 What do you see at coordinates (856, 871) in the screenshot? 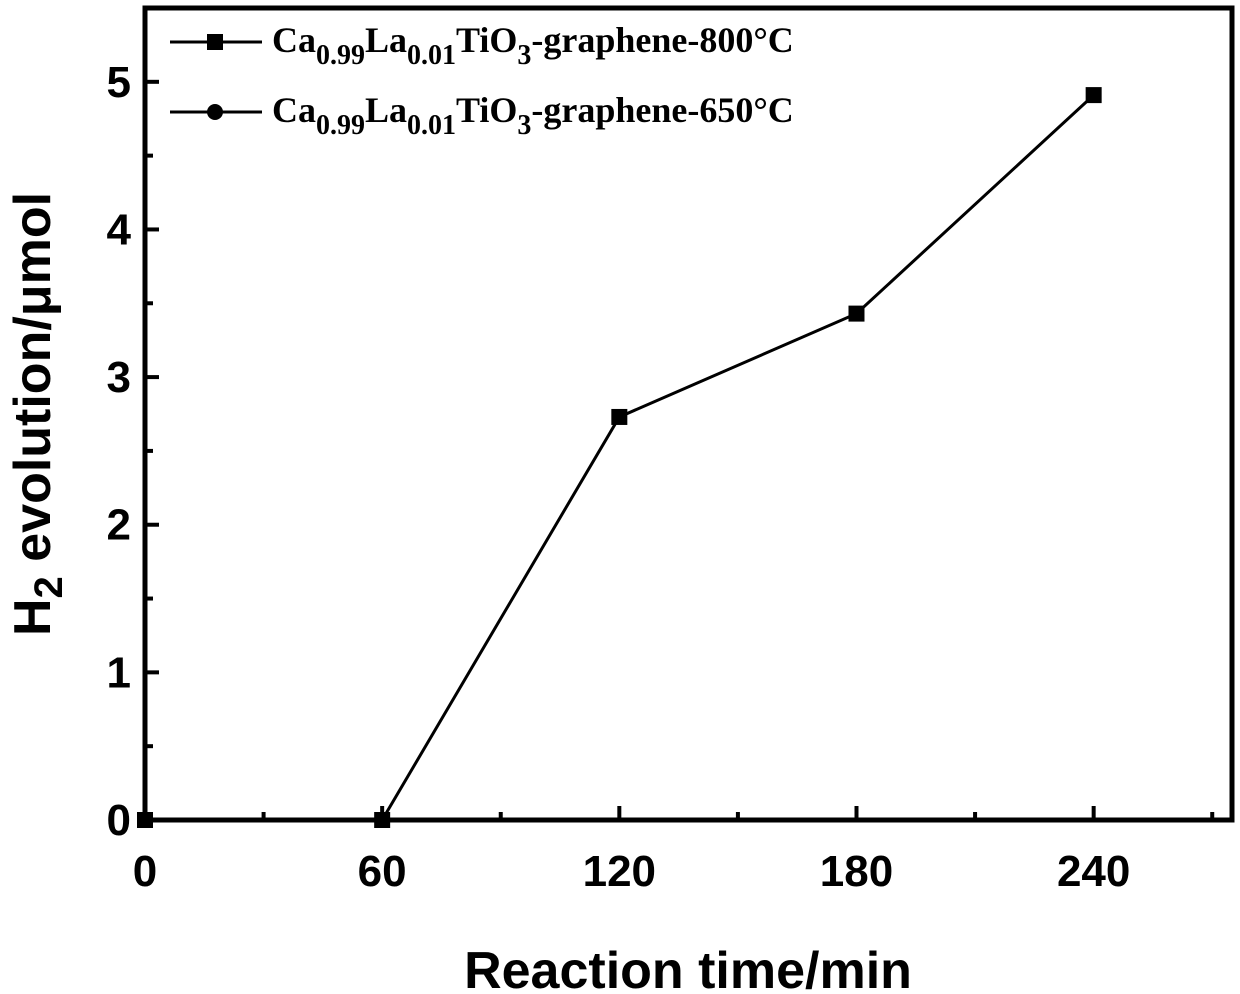
I see `x-tick-label: 180` at bounding box center [856, 871].